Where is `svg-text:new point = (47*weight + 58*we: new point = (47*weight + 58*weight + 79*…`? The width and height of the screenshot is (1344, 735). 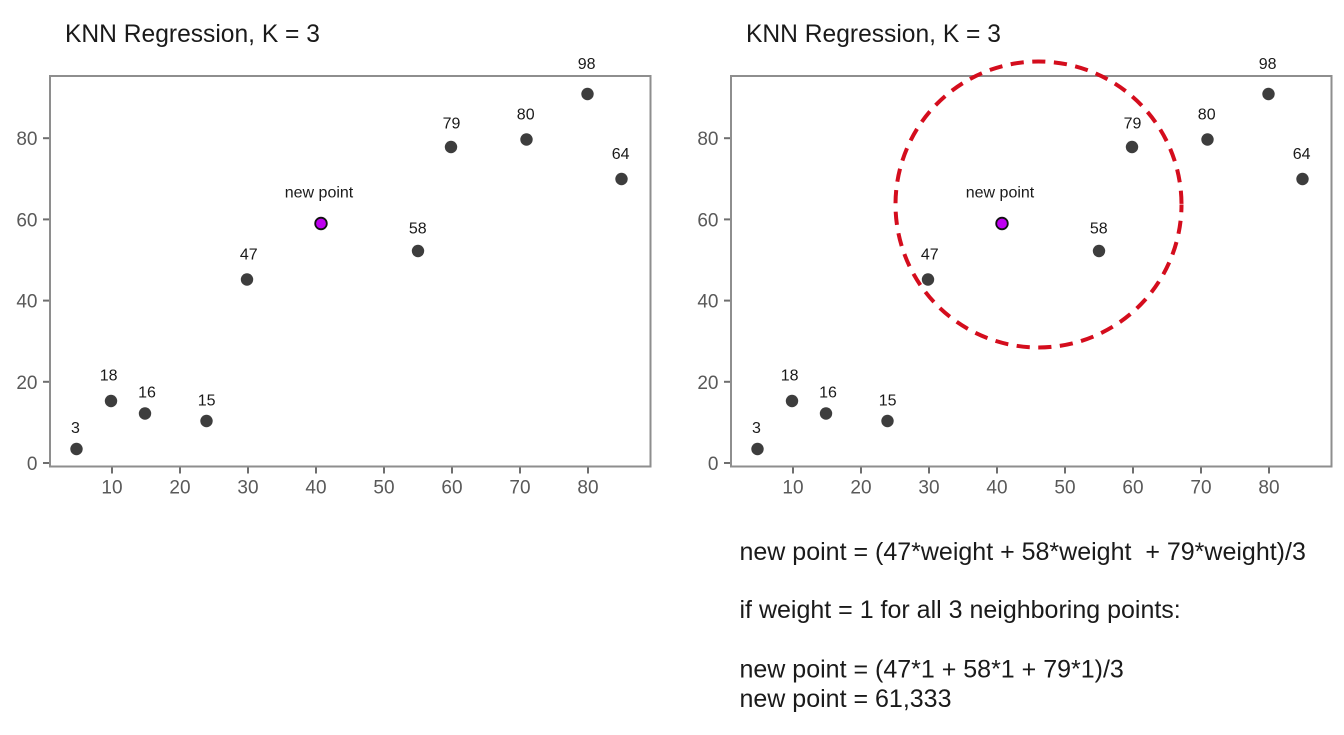 svg-text:new point = (47*weight + 58*we: new point = (47*weight + 58*weight + 79*… is located at coordinates (1023, 552).